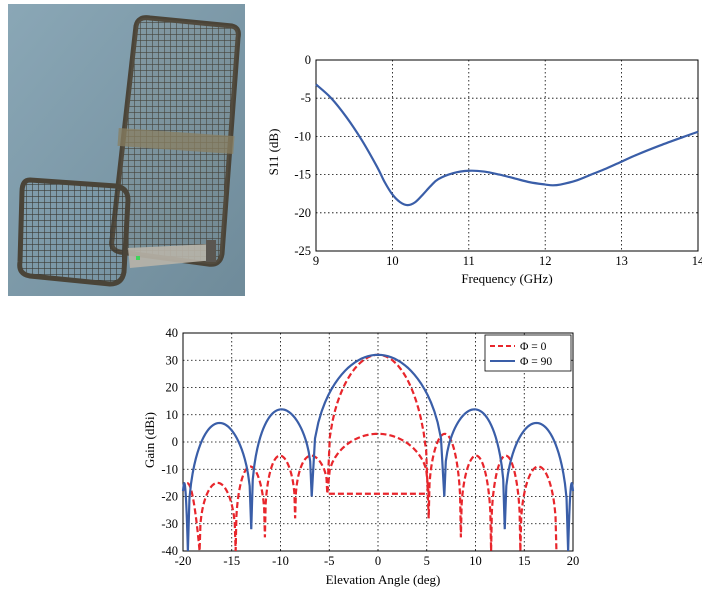  Describe the element at coordinates (172, 360) in the screenshot. I see `y-tick-label: 30` at that location.